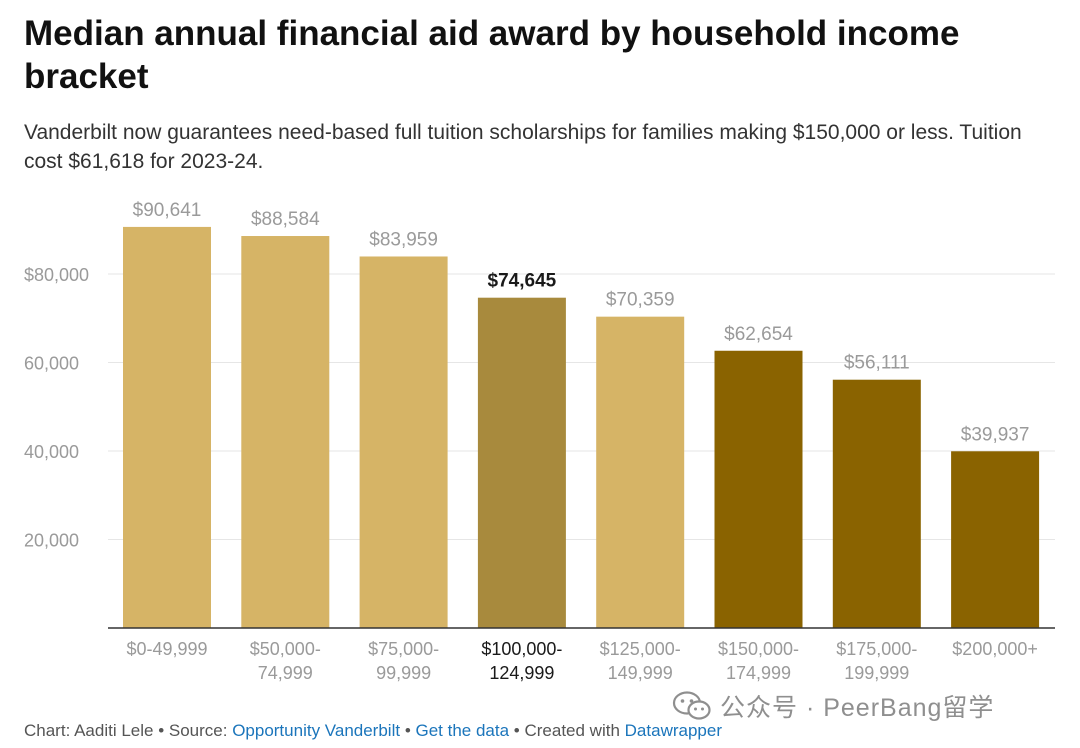 The image size is (1080, 748). Describe the element at coordinates (166, 649) in the screenshot. I see `x-tick-label: $0-49,999` at that location.